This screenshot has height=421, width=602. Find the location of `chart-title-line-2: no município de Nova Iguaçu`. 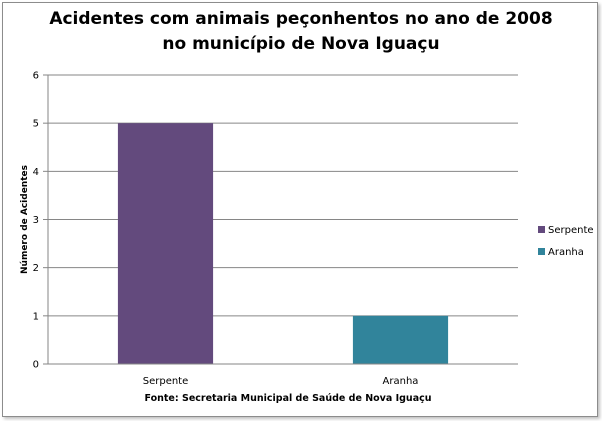

chart-title-line-2: no município de Nova Iguaçu is located at coordinates (301, 44).